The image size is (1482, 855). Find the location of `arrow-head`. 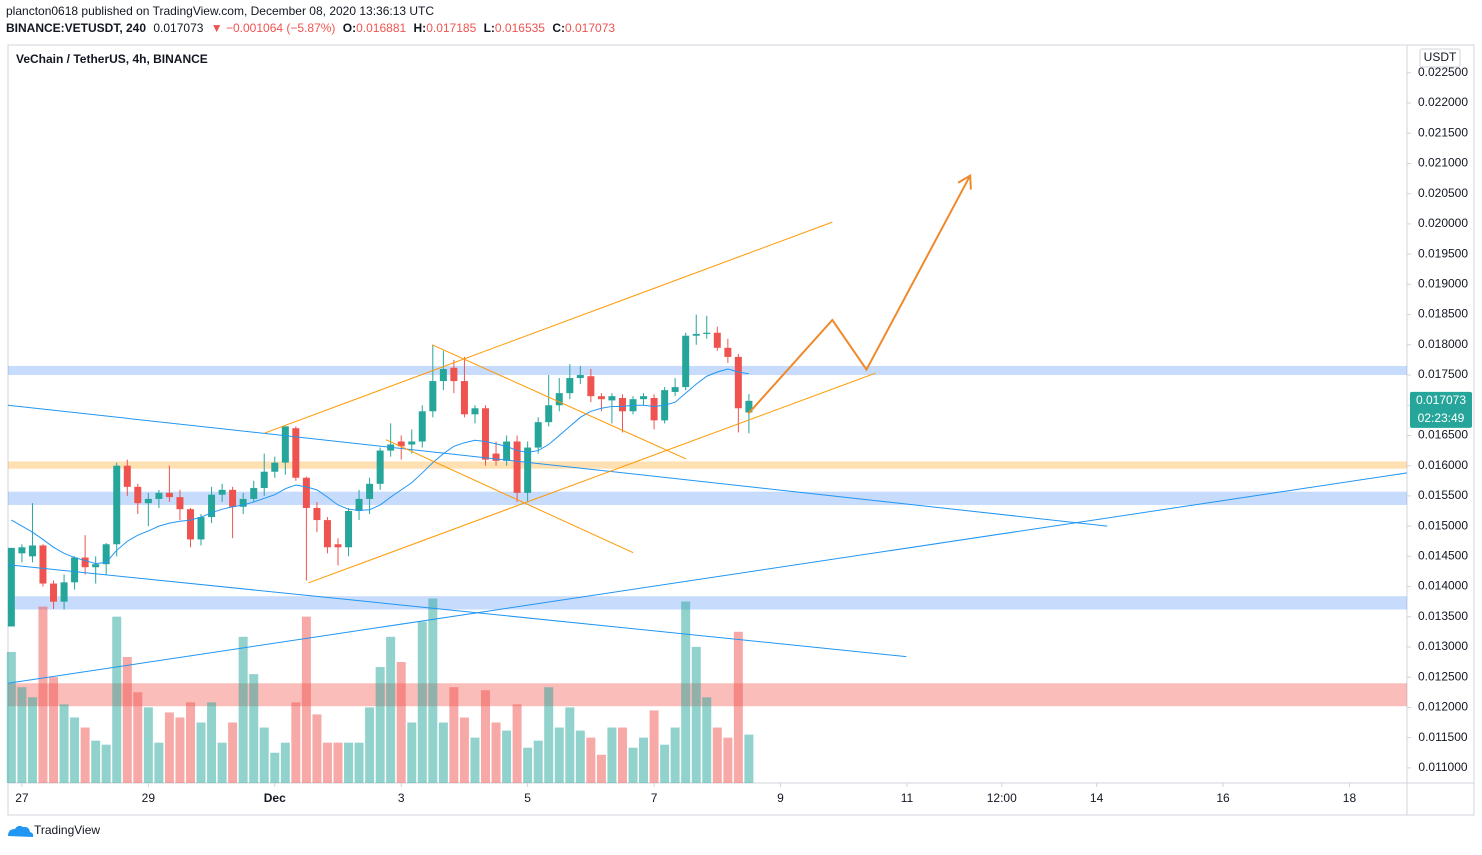

arrow-head is located at coordinates (964, 181).